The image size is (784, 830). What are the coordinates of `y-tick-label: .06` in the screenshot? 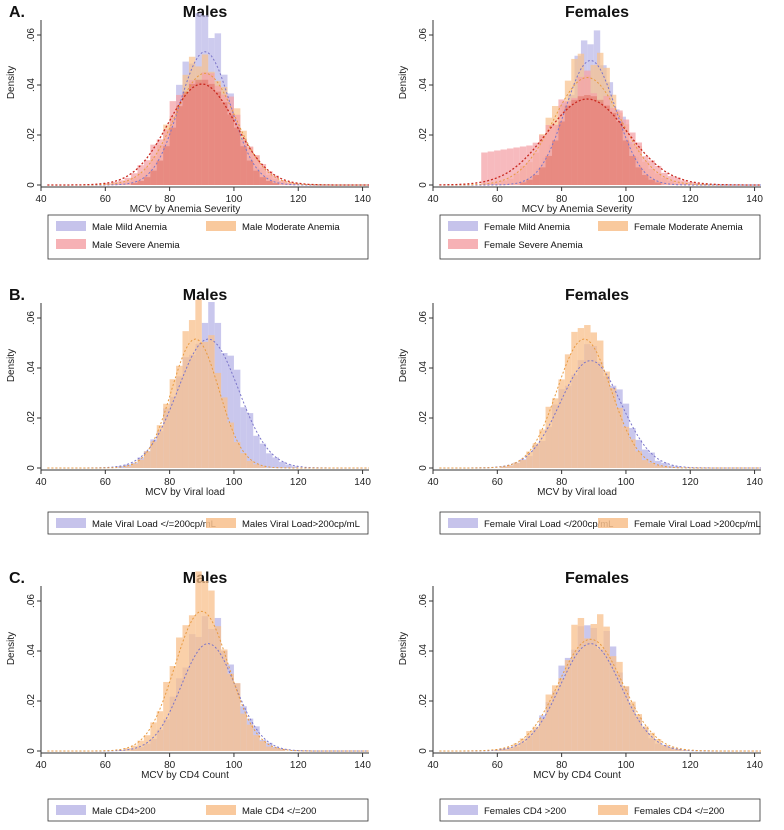 It's located at (423, 601).